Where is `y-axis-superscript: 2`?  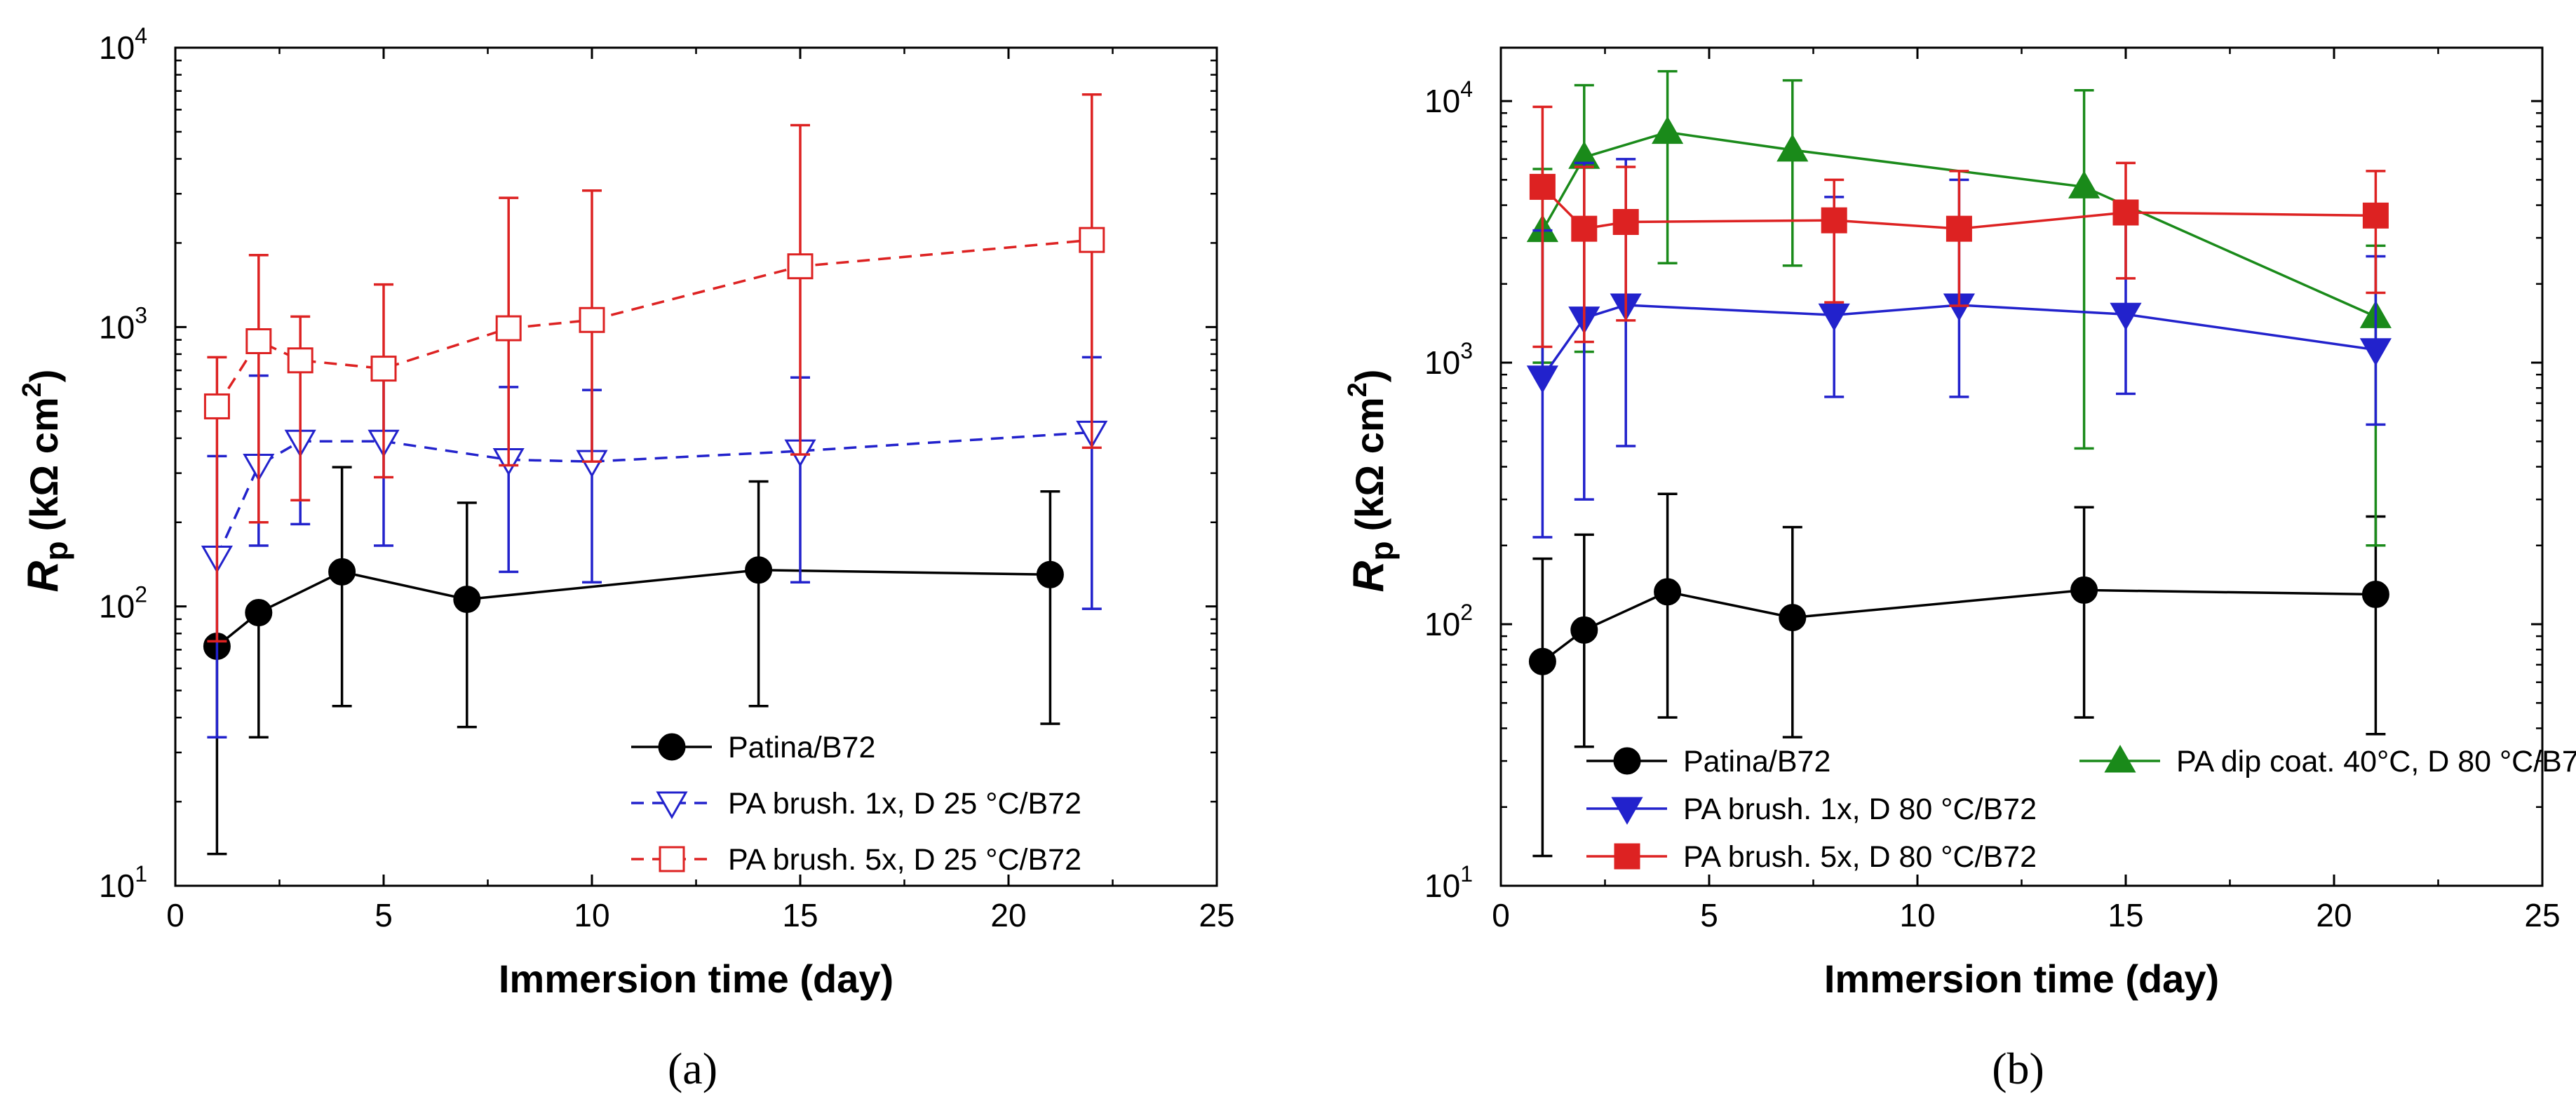 y-axis-superscript: 2 is located at coordinates (1358, 389).